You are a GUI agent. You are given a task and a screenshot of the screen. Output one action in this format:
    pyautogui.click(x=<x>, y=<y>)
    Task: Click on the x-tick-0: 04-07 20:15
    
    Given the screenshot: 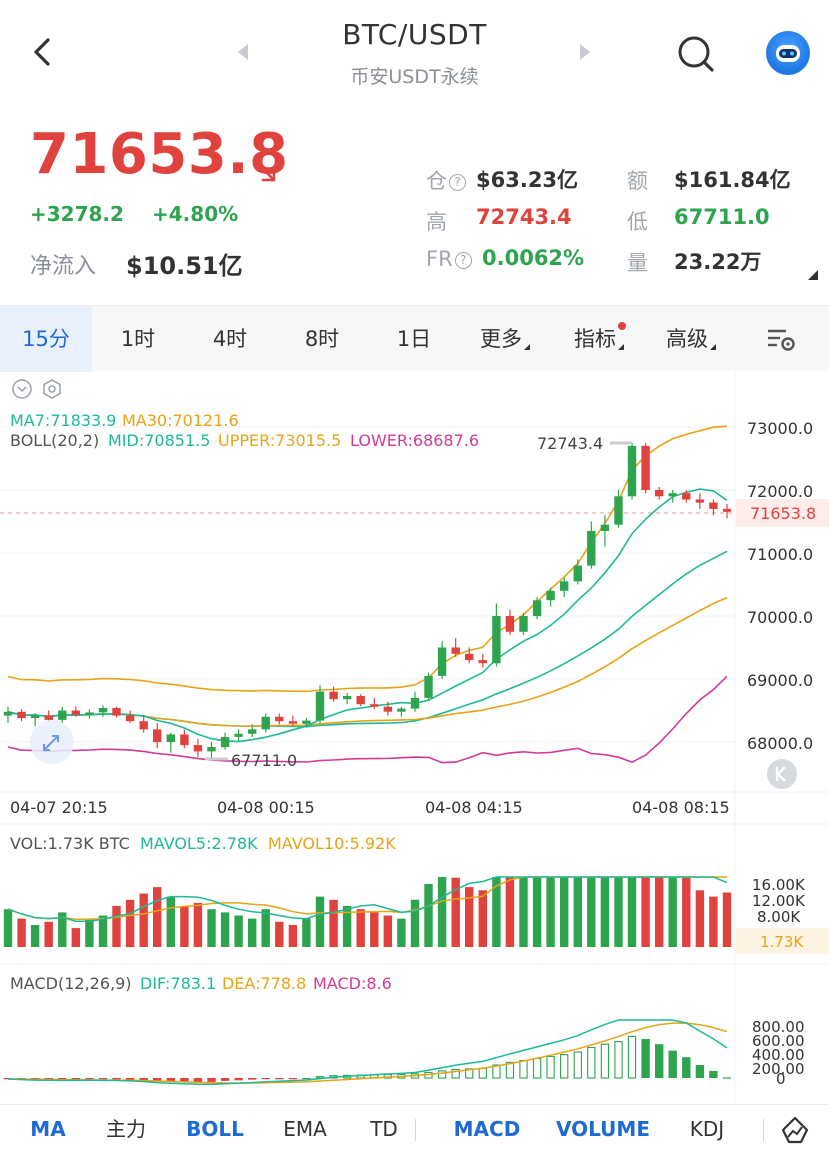 What is the action you would take?
    pyautogui.click(x=59, y=807)
    